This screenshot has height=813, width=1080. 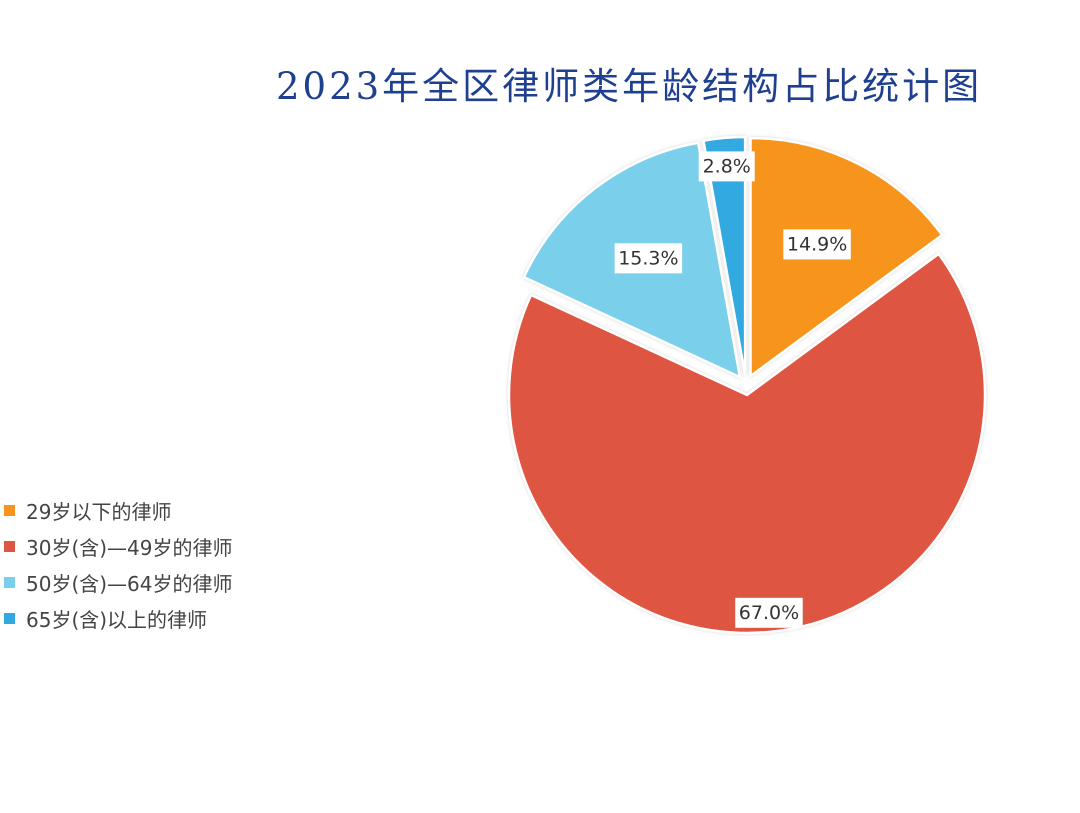 I want to click on data-label-text: 67.0%, so click(x=769, y=613).